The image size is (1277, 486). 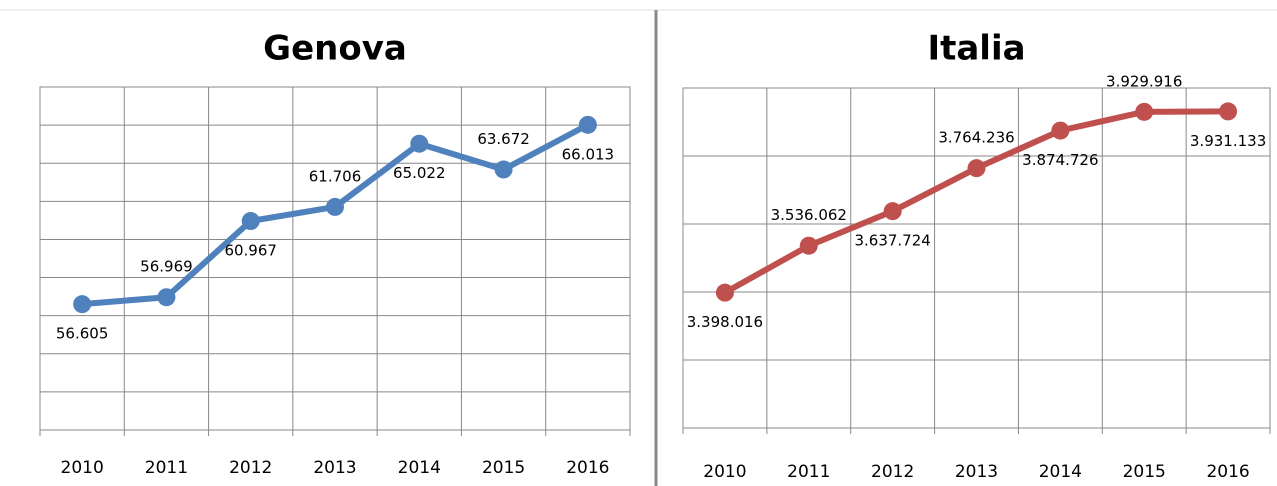 I want to click on data-label: 65.022, so click(x=419, y=173).